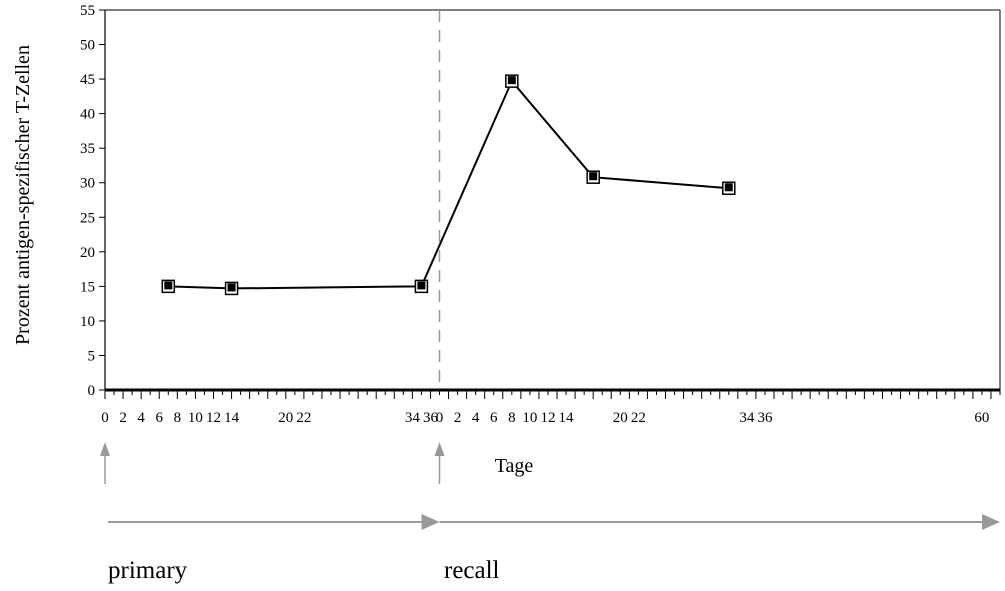 Image resolution: width=1005 pixels, height=591 pixels. Describe the element at coordinates (430, 522) in the screenshot. I see `primary-phase-arrow-head` at that location.